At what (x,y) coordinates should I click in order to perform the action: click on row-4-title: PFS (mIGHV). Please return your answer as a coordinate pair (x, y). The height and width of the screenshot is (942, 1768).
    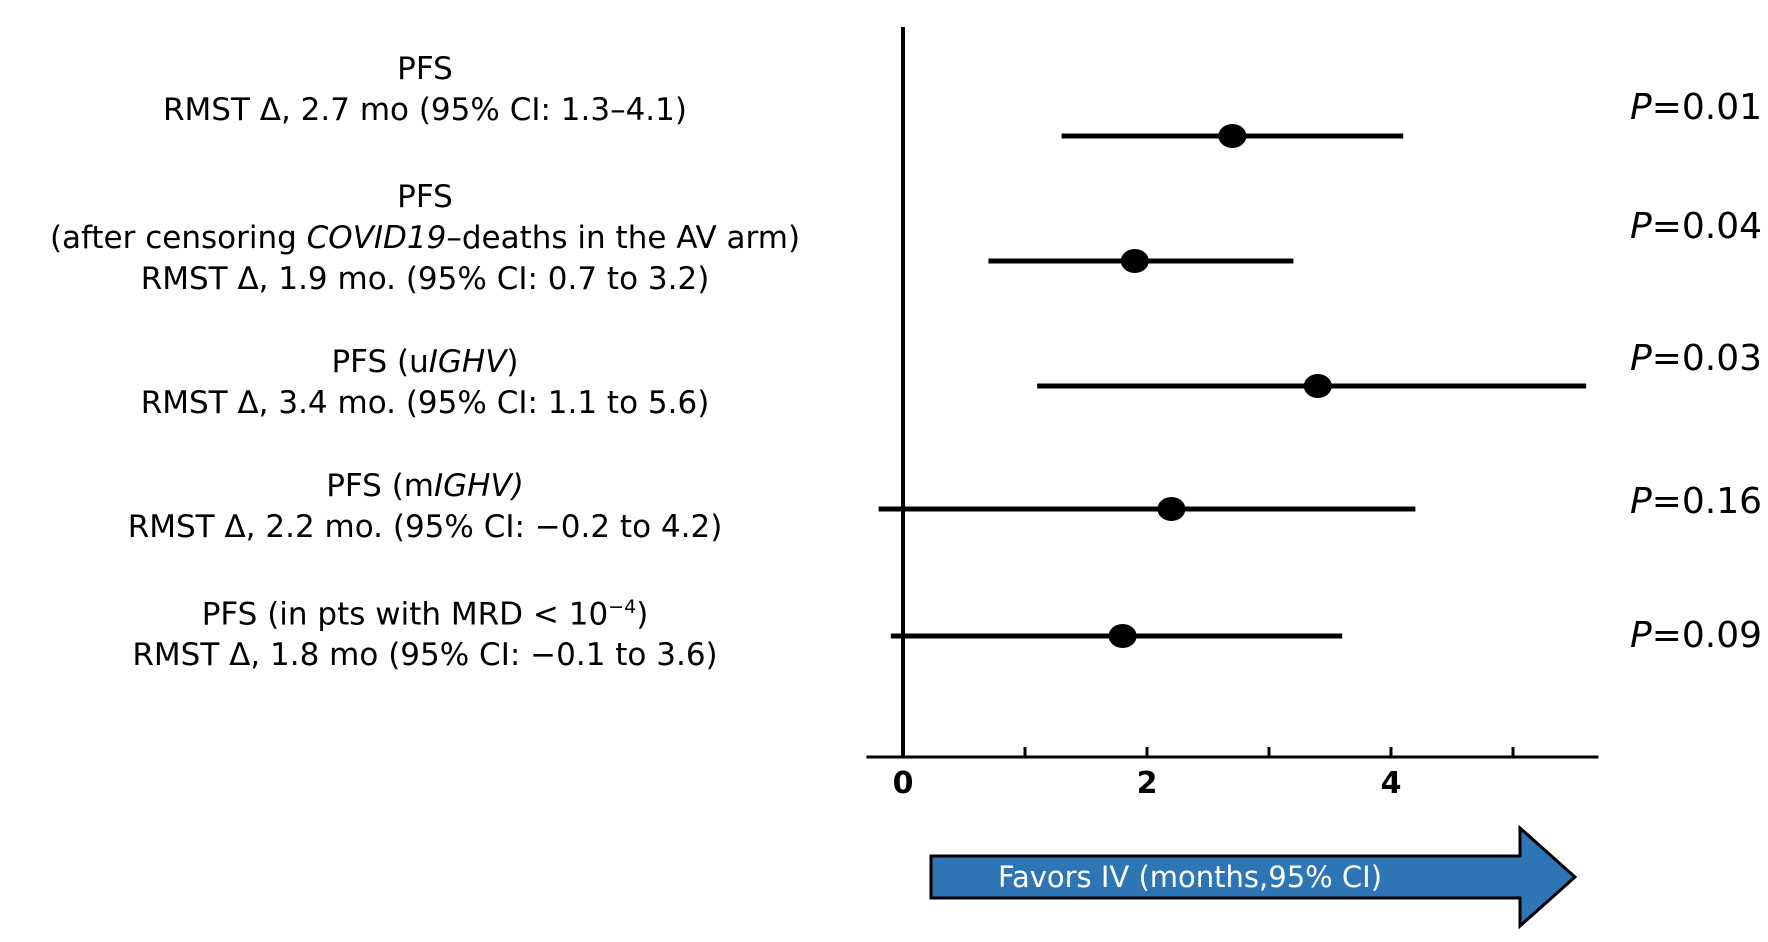
    Looking at the image, I should click on (425, 486).